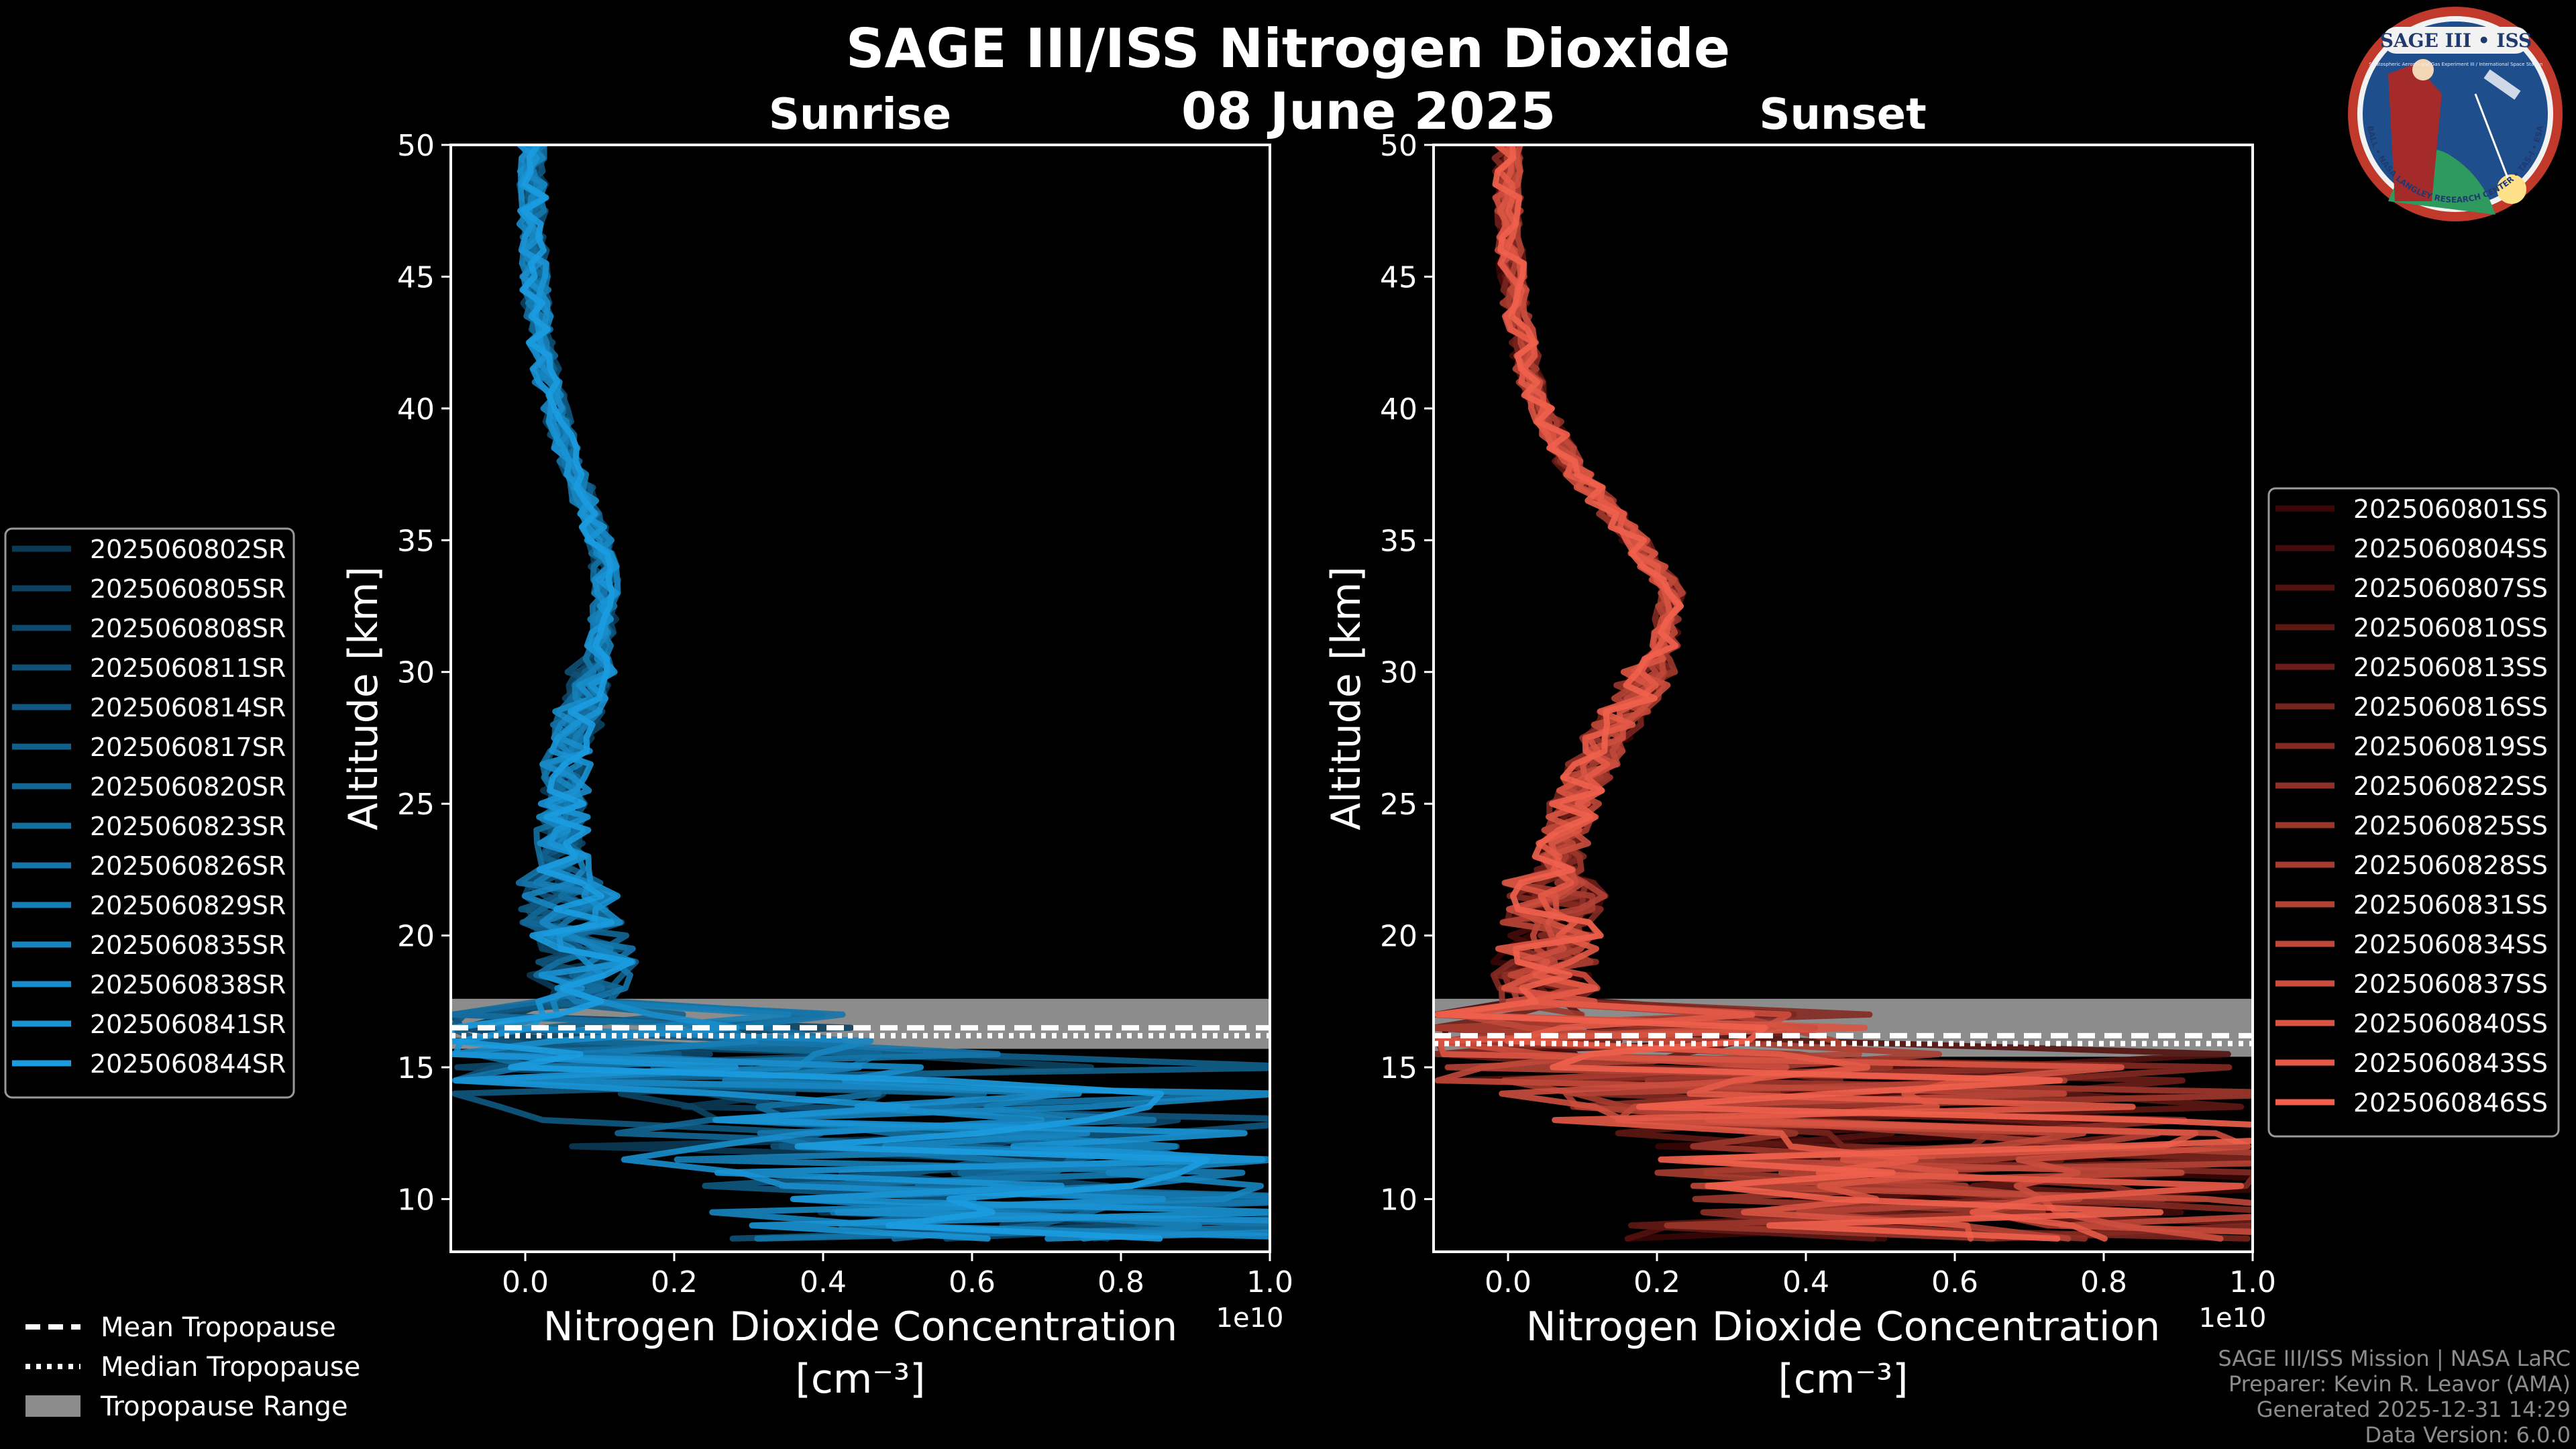 The height and width of the screenshot is (1449, 2576). Describe the element at coordinates (2492, 137) in the screenshot. I see `logo-beam` at that location.